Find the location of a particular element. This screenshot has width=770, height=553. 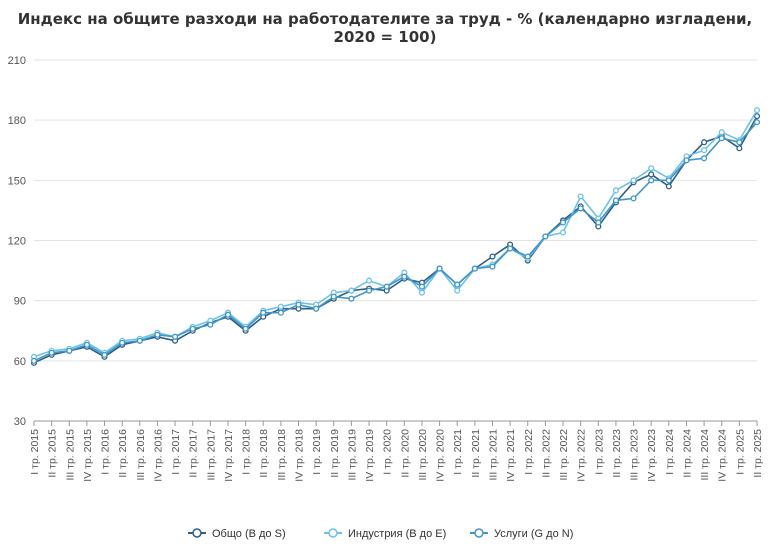

x-tick-label: III тр. 2019 is located at coordinates (352, 455).